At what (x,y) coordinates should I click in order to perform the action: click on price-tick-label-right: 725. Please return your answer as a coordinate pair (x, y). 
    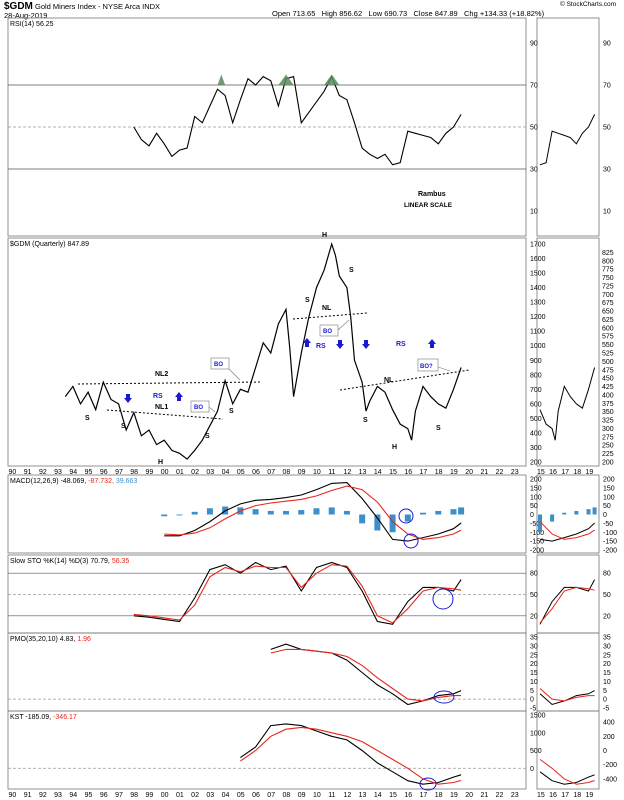
    Looking at the image, I should click on (608, 286).